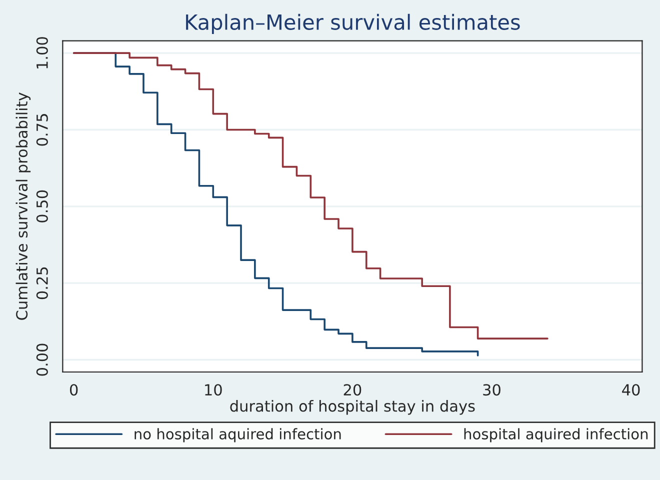 This screenshot has width=660, height=480. What do you see at coordinates (352, 407) in the screenshot?
I see `x-axis-title: duration of hospital stay in days` at bounding box center [352, 407].